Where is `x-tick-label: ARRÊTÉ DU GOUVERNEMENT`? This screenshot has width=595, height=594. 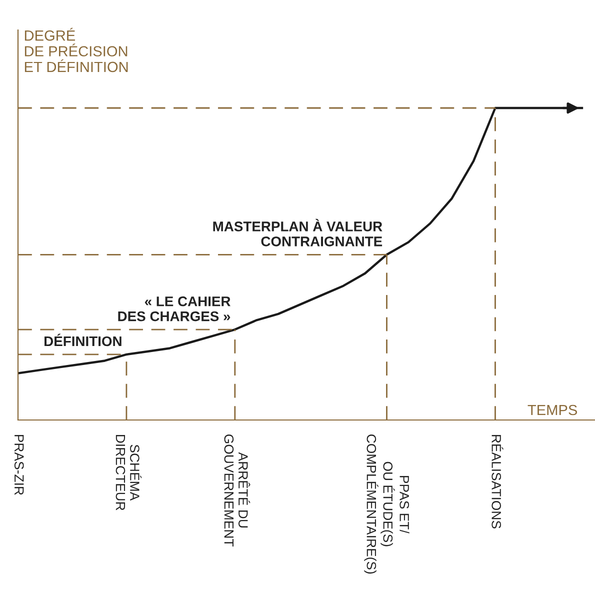
x-tick-label: ARRÊTÉ DU GOUVERNEMENT is located at coordinates (237, 490).